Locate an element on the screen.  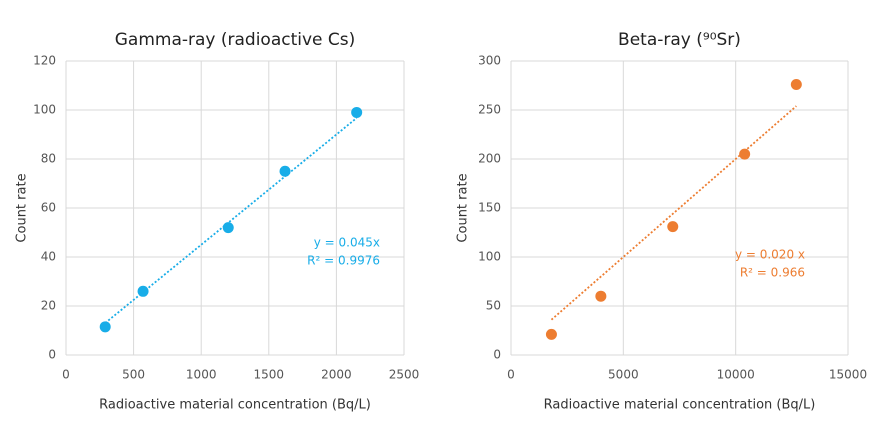
trendline is located at coordinates (673, 213).